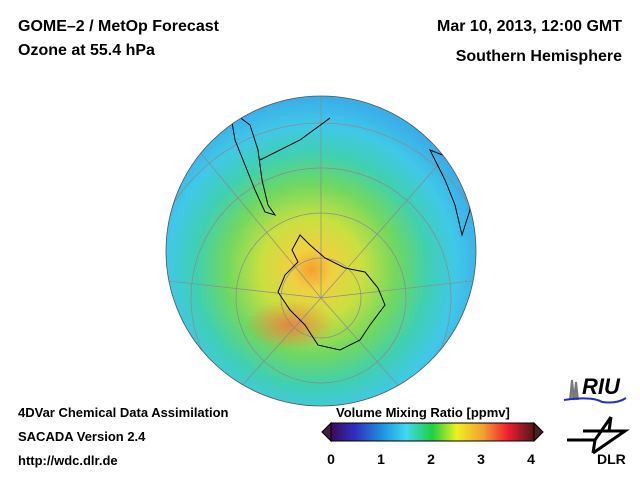  What do you see at coordinates (538, 432) in the screenshot?
I see `colorbar-max-arrow` at bounding box center [538, 432].